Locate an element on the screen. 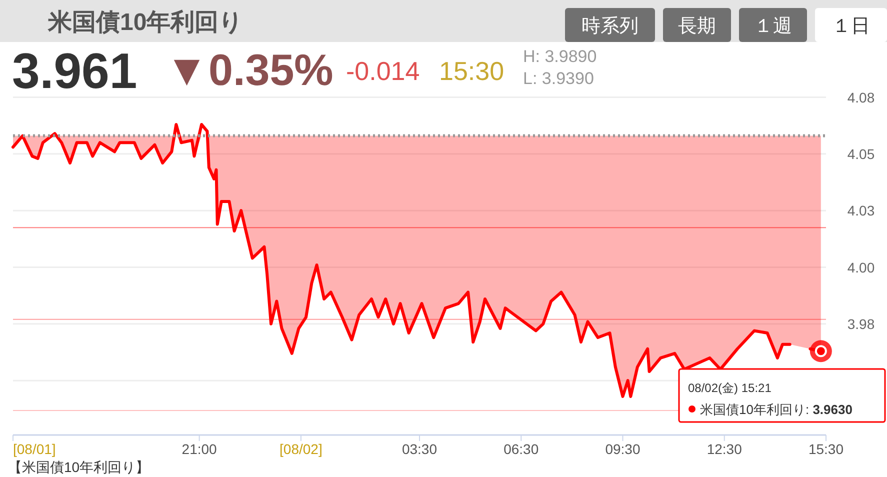 This screenshot has width=887, height=477. text: １日 is located at coordinates (851, 26).